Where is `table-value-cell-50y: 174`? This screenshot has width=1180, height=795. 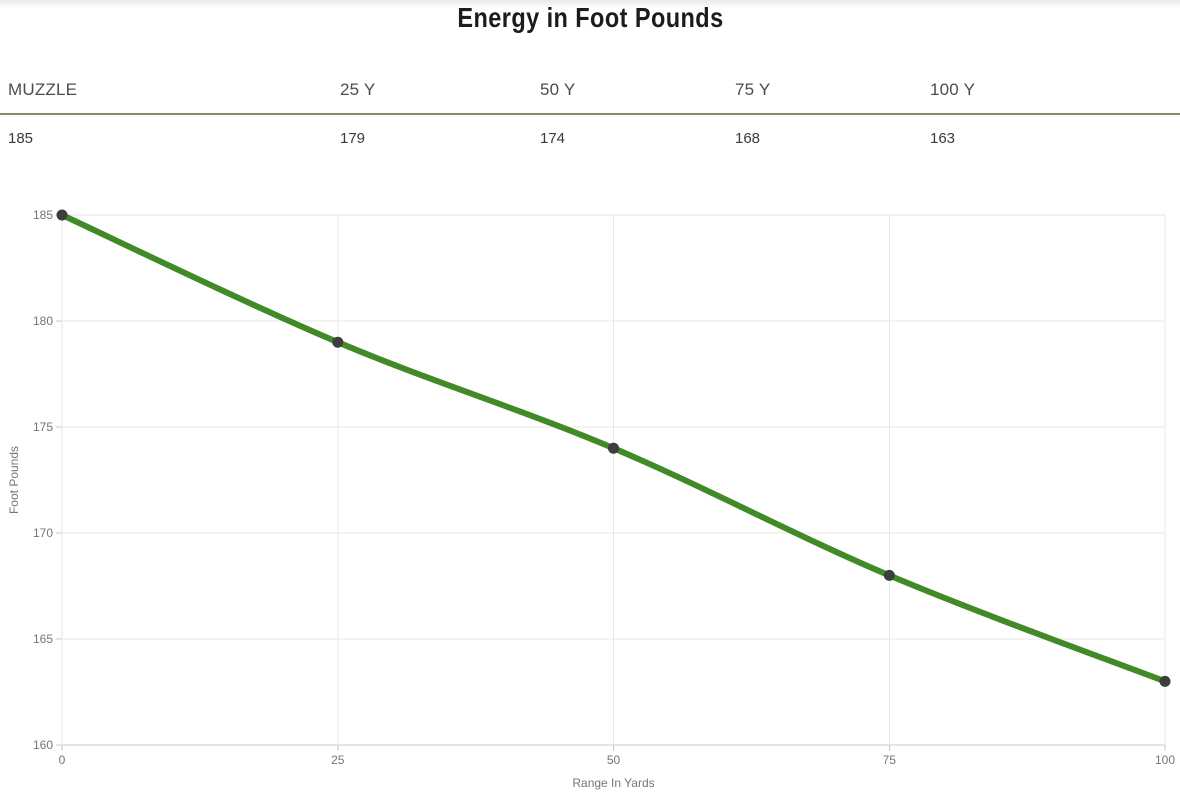 table-value-cell-50y: 174 is located at coordinates (553, 138).